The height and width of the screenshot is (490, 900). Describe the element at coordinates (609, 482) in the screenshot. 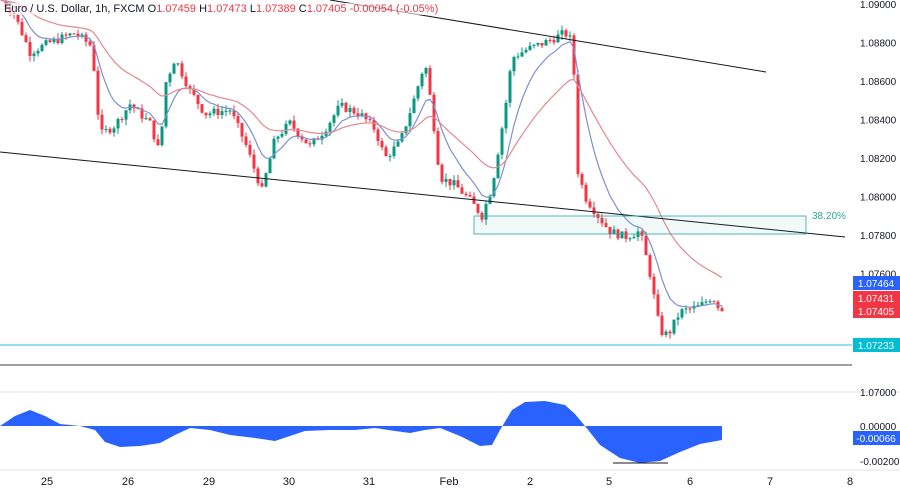

I see `x-tick-label: 5` at that location.